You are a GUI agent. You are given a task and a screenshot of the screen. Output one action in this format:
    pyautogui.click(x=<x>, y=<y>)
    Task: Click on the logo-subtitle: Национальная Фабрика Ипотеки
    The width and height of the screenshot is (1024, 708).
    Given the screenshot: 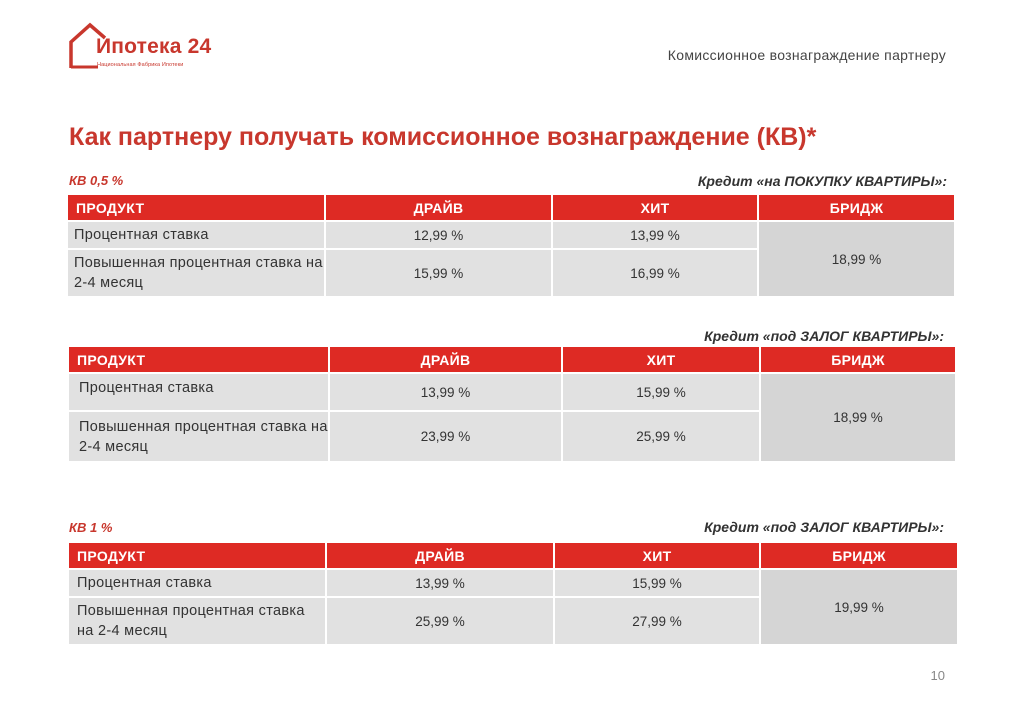 What is the action you would take?
    pyautogui.click(x=140, y=65)
    